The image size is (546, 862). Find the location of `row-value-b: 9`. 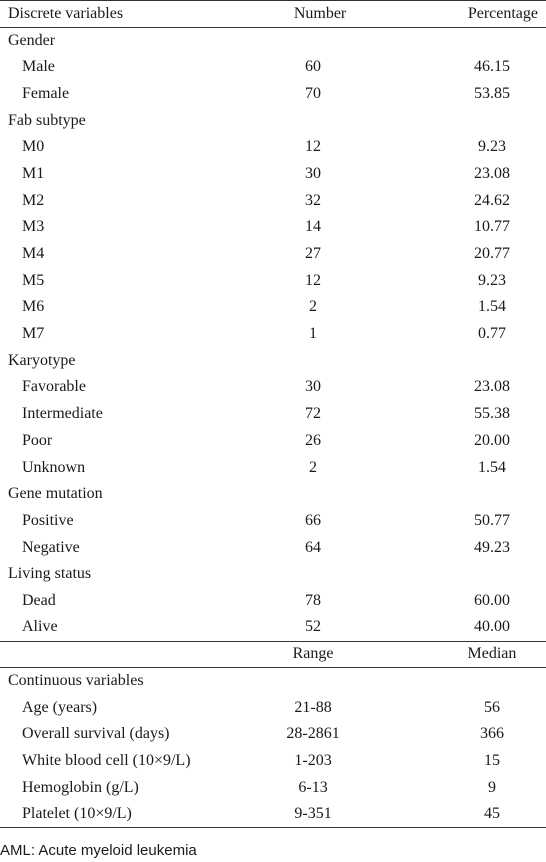

row-value-b: 9 is located at coordinates (491, 787).